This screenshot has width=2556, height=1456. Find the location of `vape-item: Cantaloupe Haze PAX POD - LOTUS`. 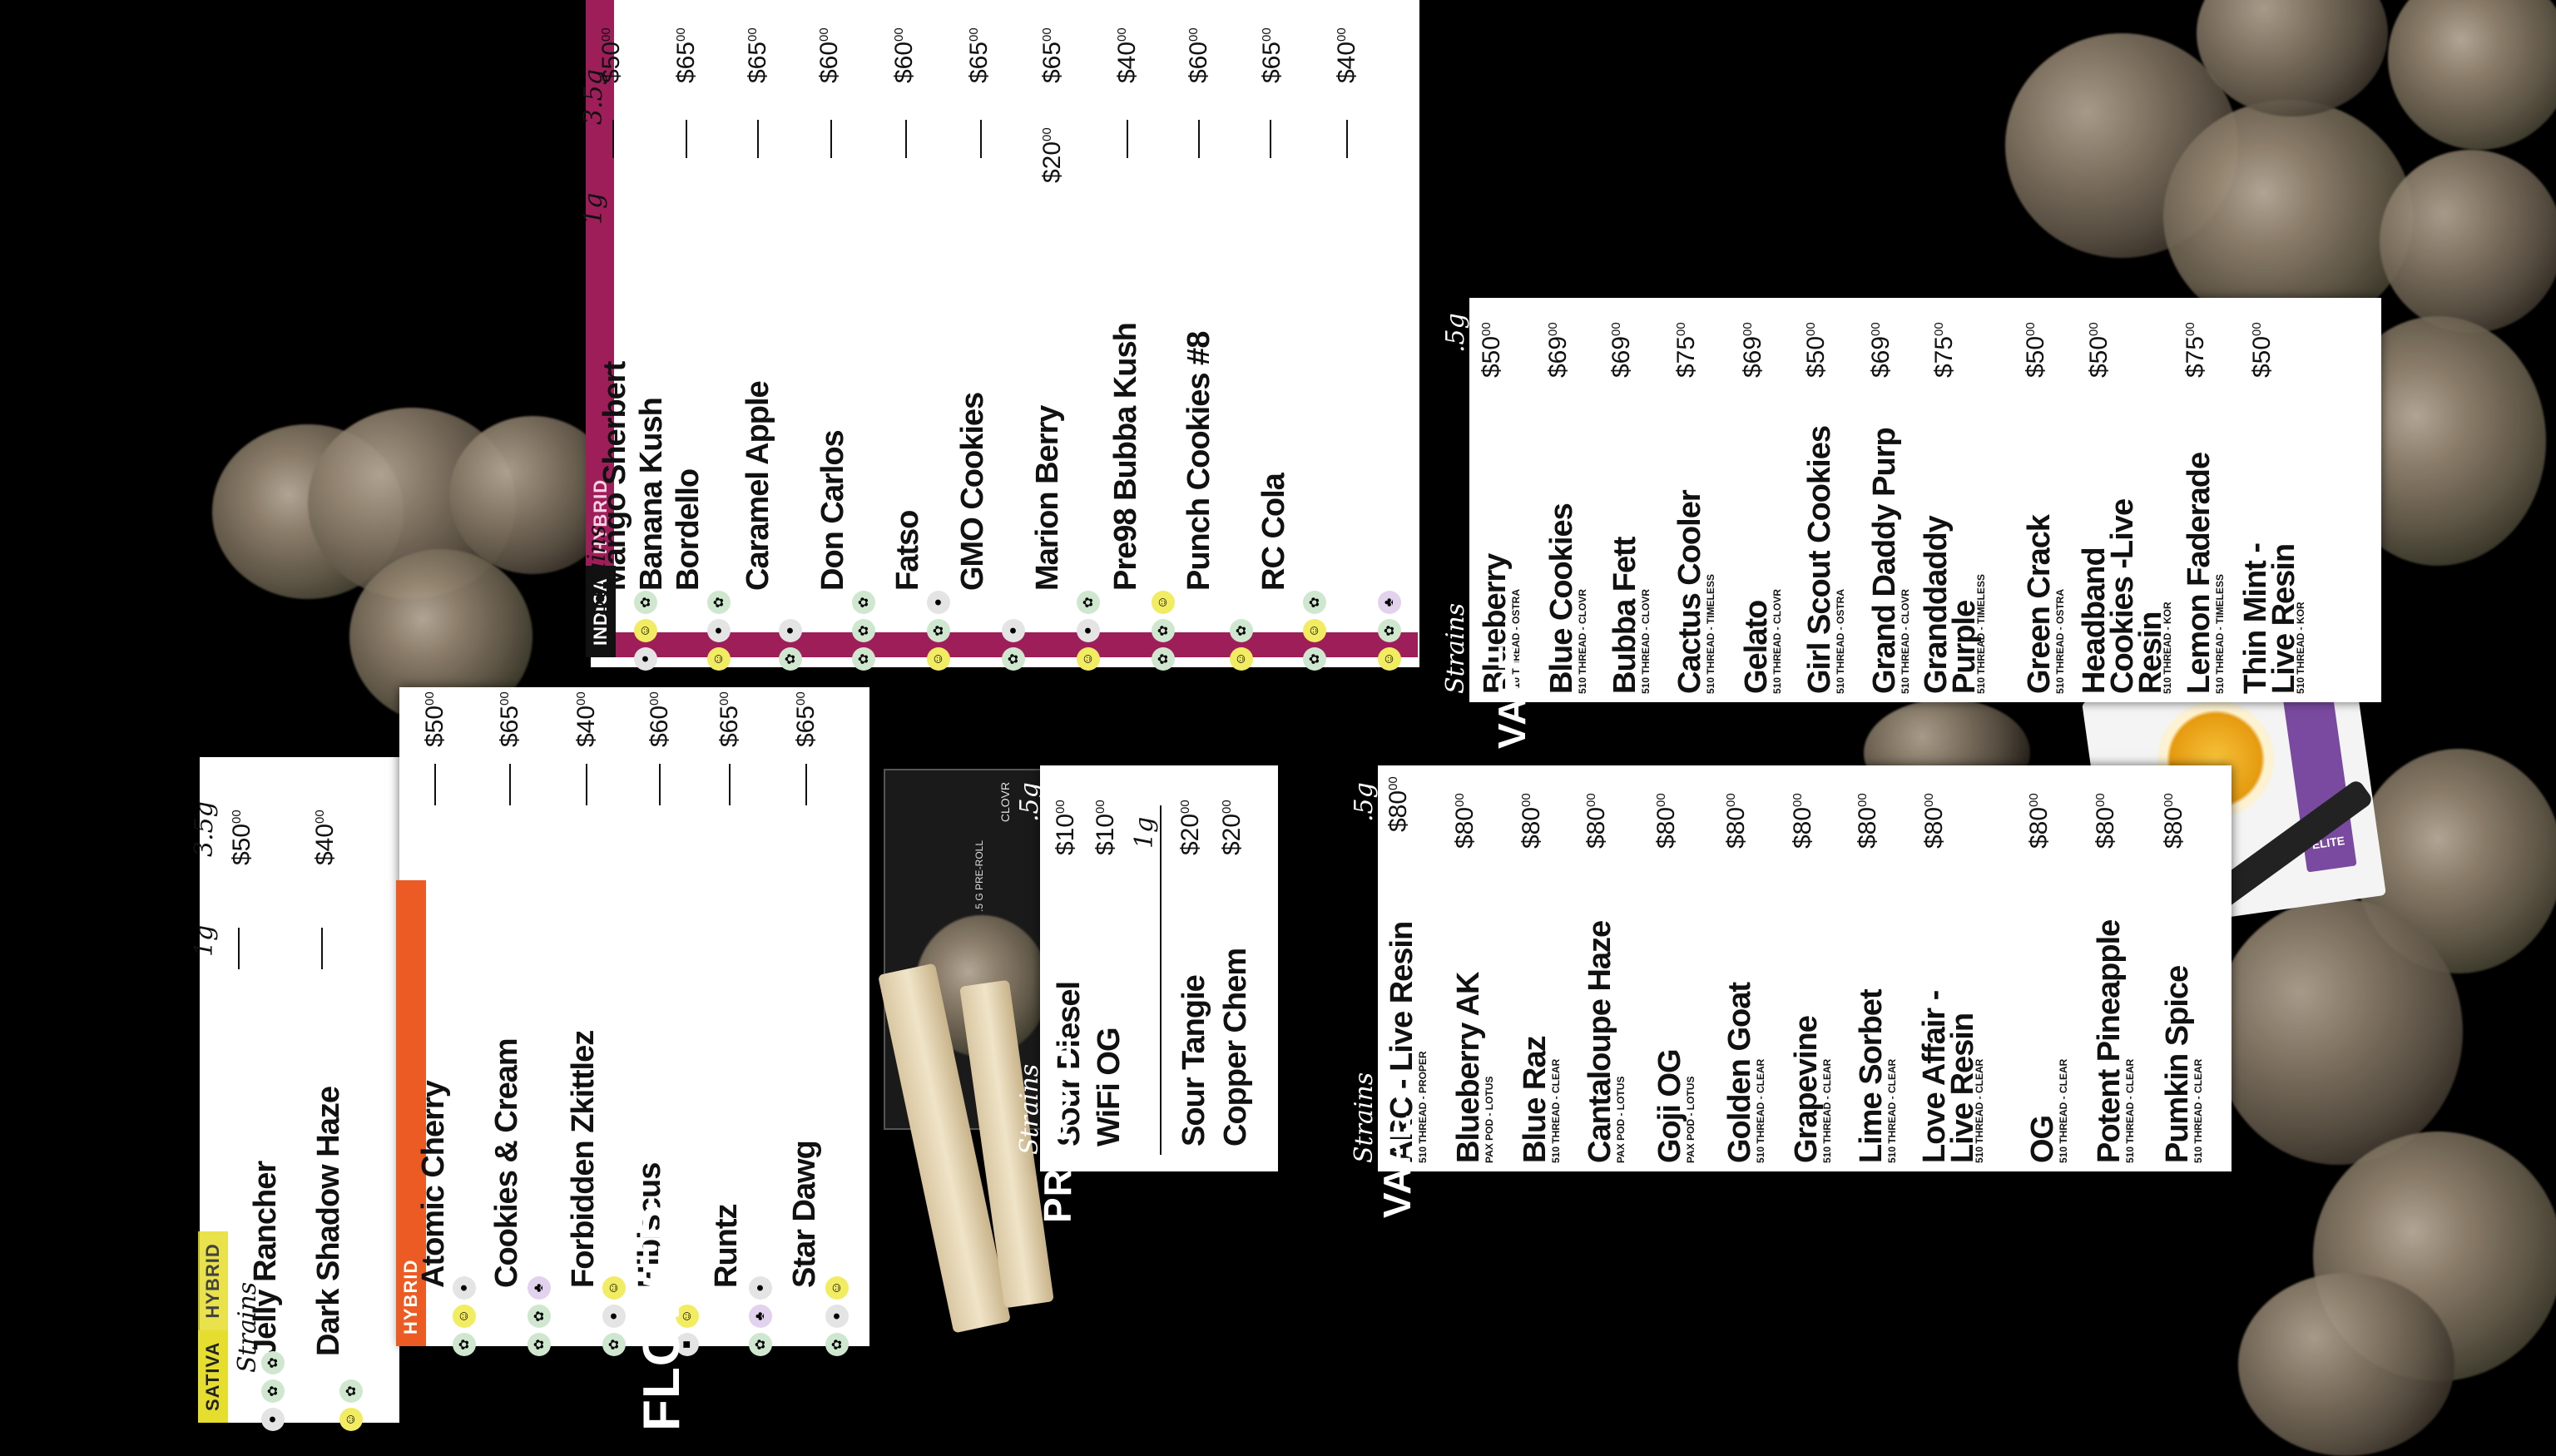

vape-item: Cantaloupe Haze PAX POD - LOTUS is located at coordinates (1605, 1042).